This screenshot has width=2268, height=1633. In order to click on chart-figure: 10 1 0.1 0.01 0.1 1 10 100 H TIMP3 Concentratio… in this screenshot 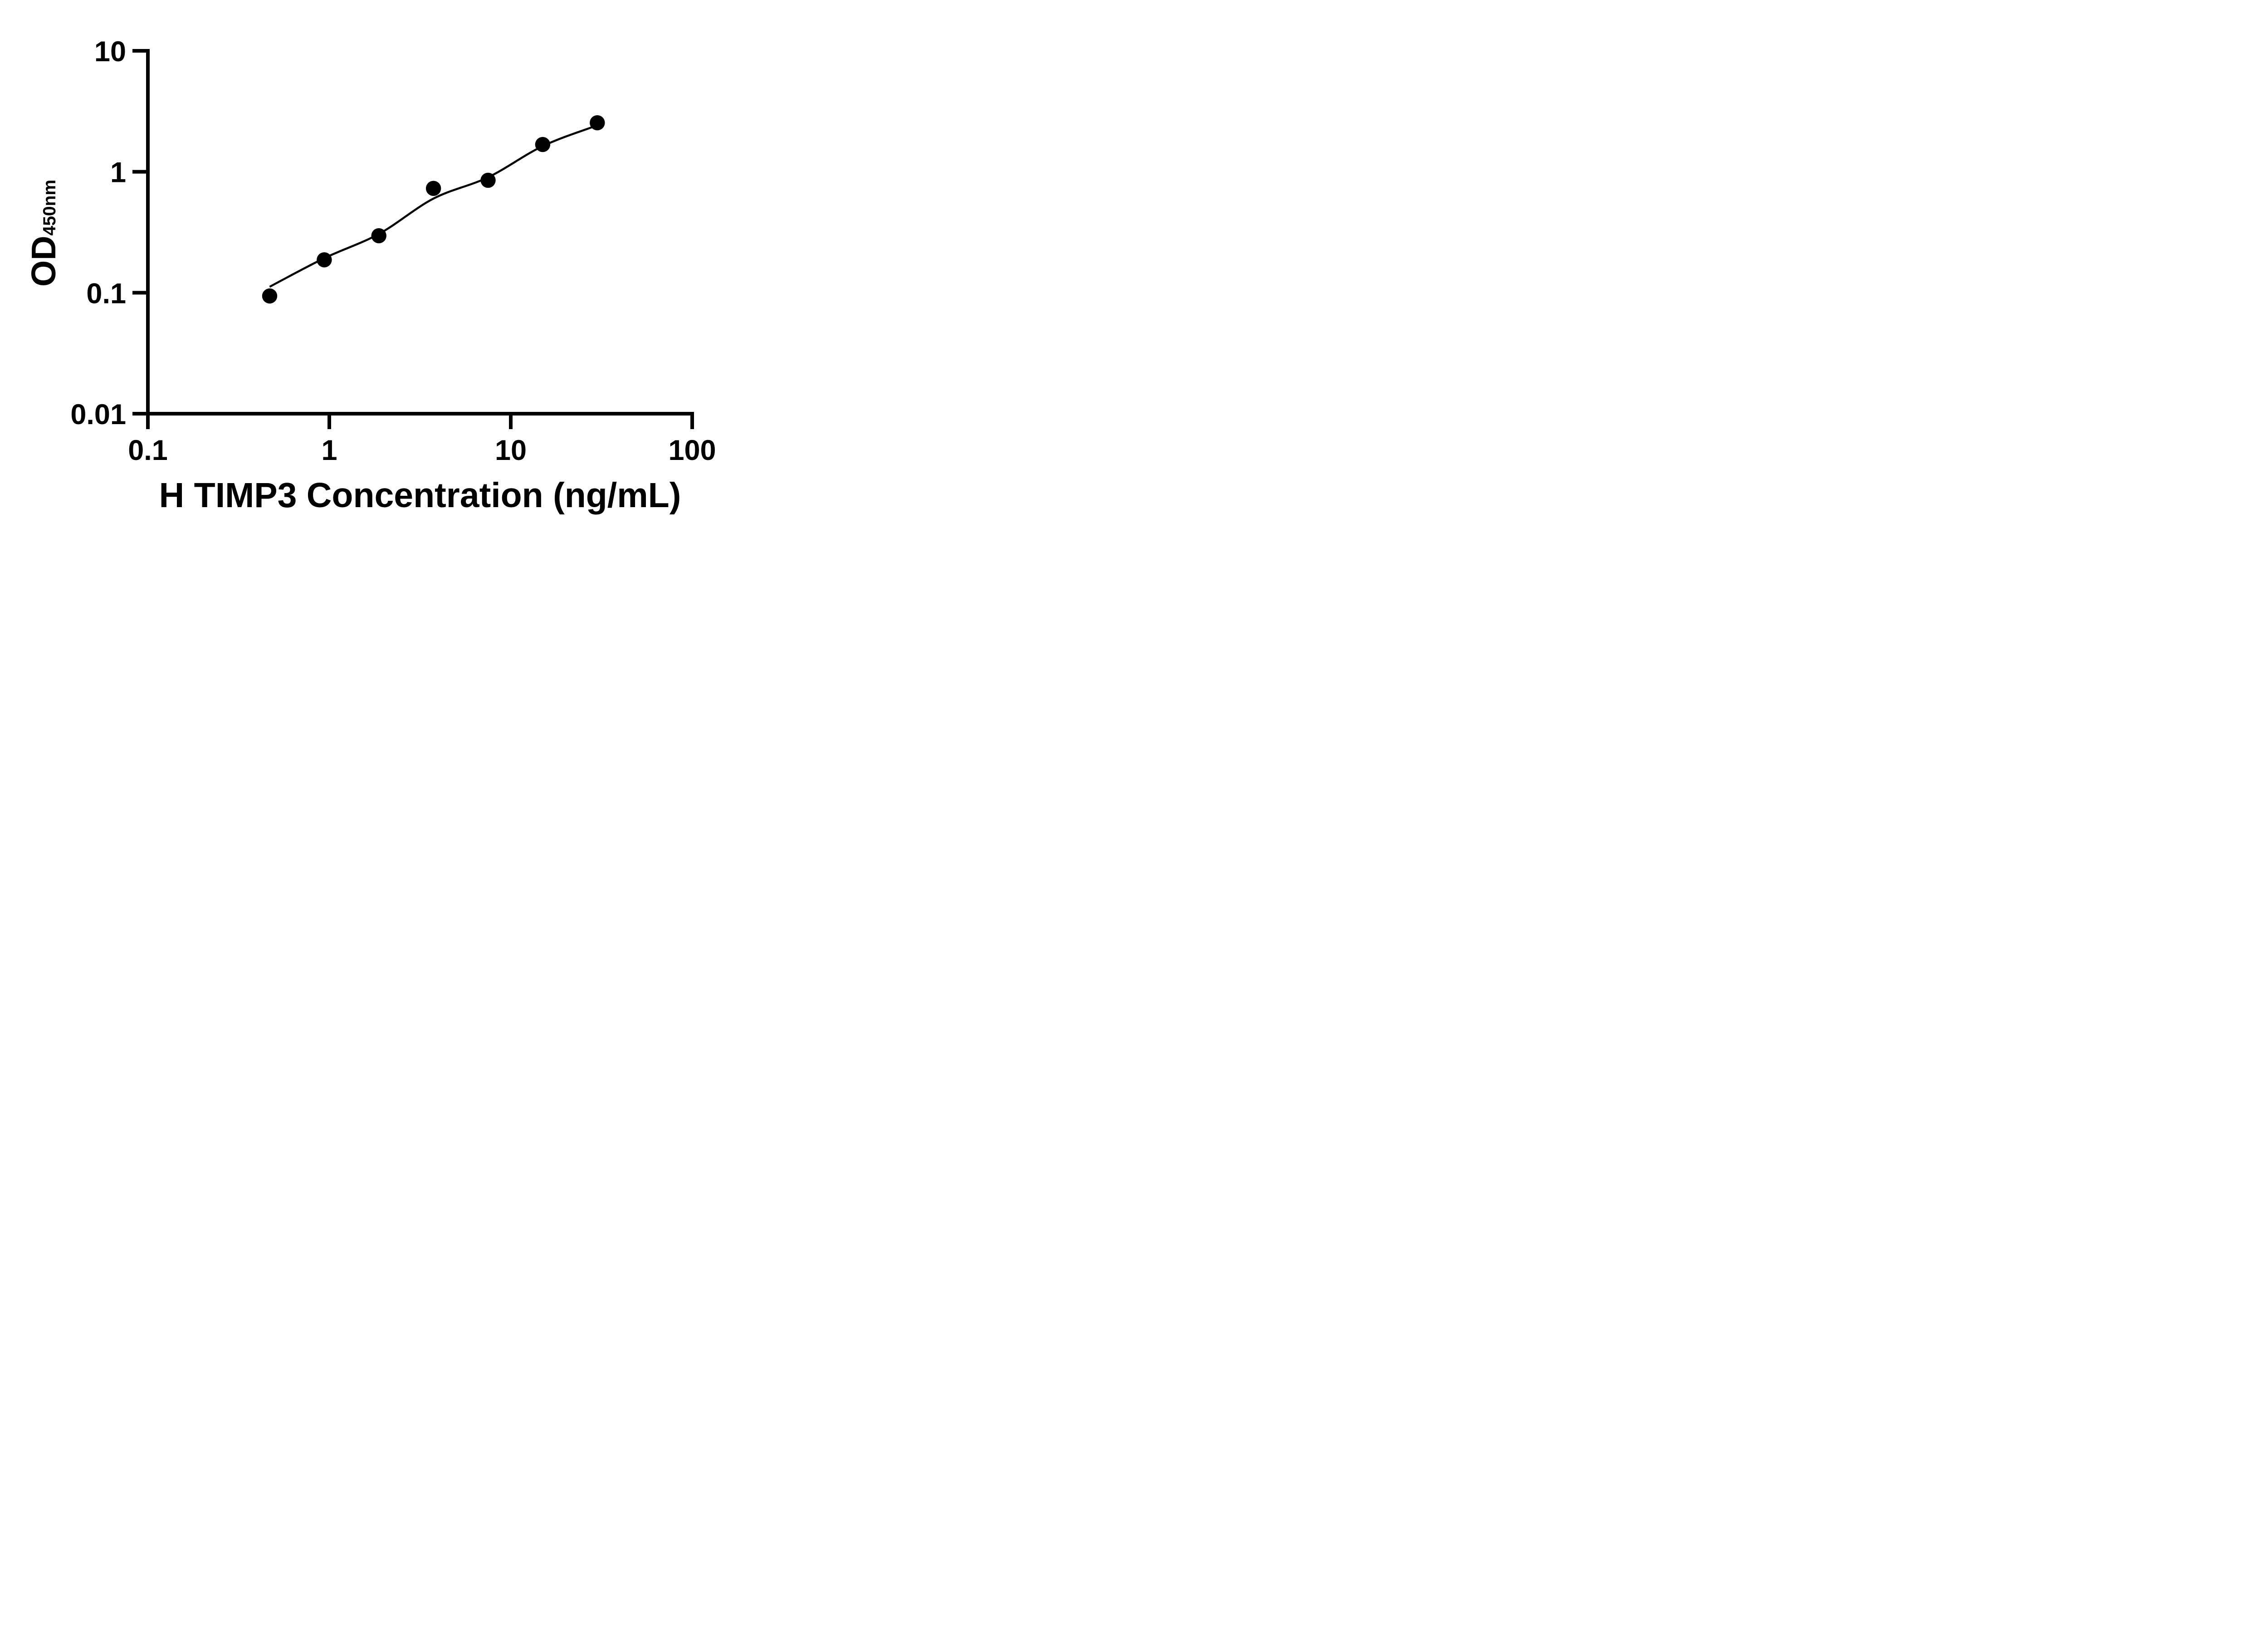, I will do `click(388, 272)`.